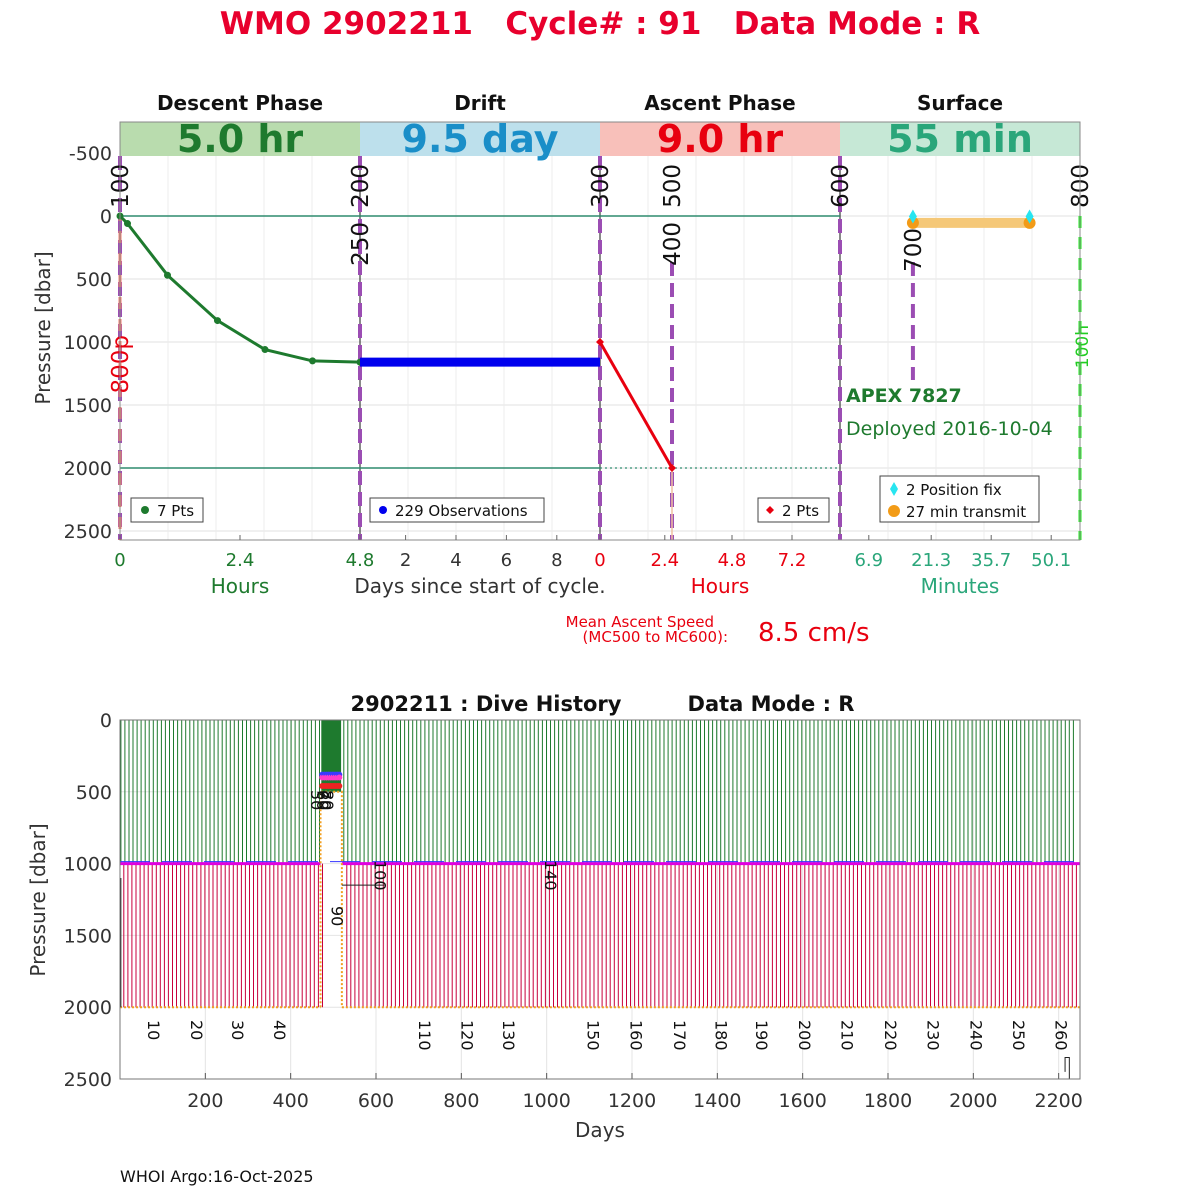 The height and width of the screenshot is (1200, 1200). Describe the element at coordinates (240, 560) in the screenshot. I see `phase-tick-label-descent: 2.4` at that location.